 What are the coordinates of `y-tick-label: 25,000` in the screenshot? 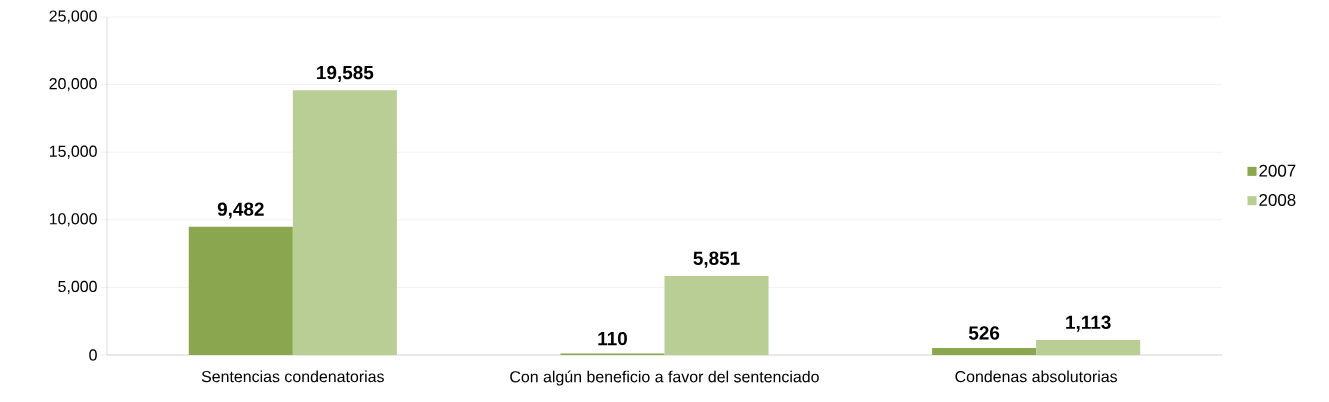 It's located at (73, 17).